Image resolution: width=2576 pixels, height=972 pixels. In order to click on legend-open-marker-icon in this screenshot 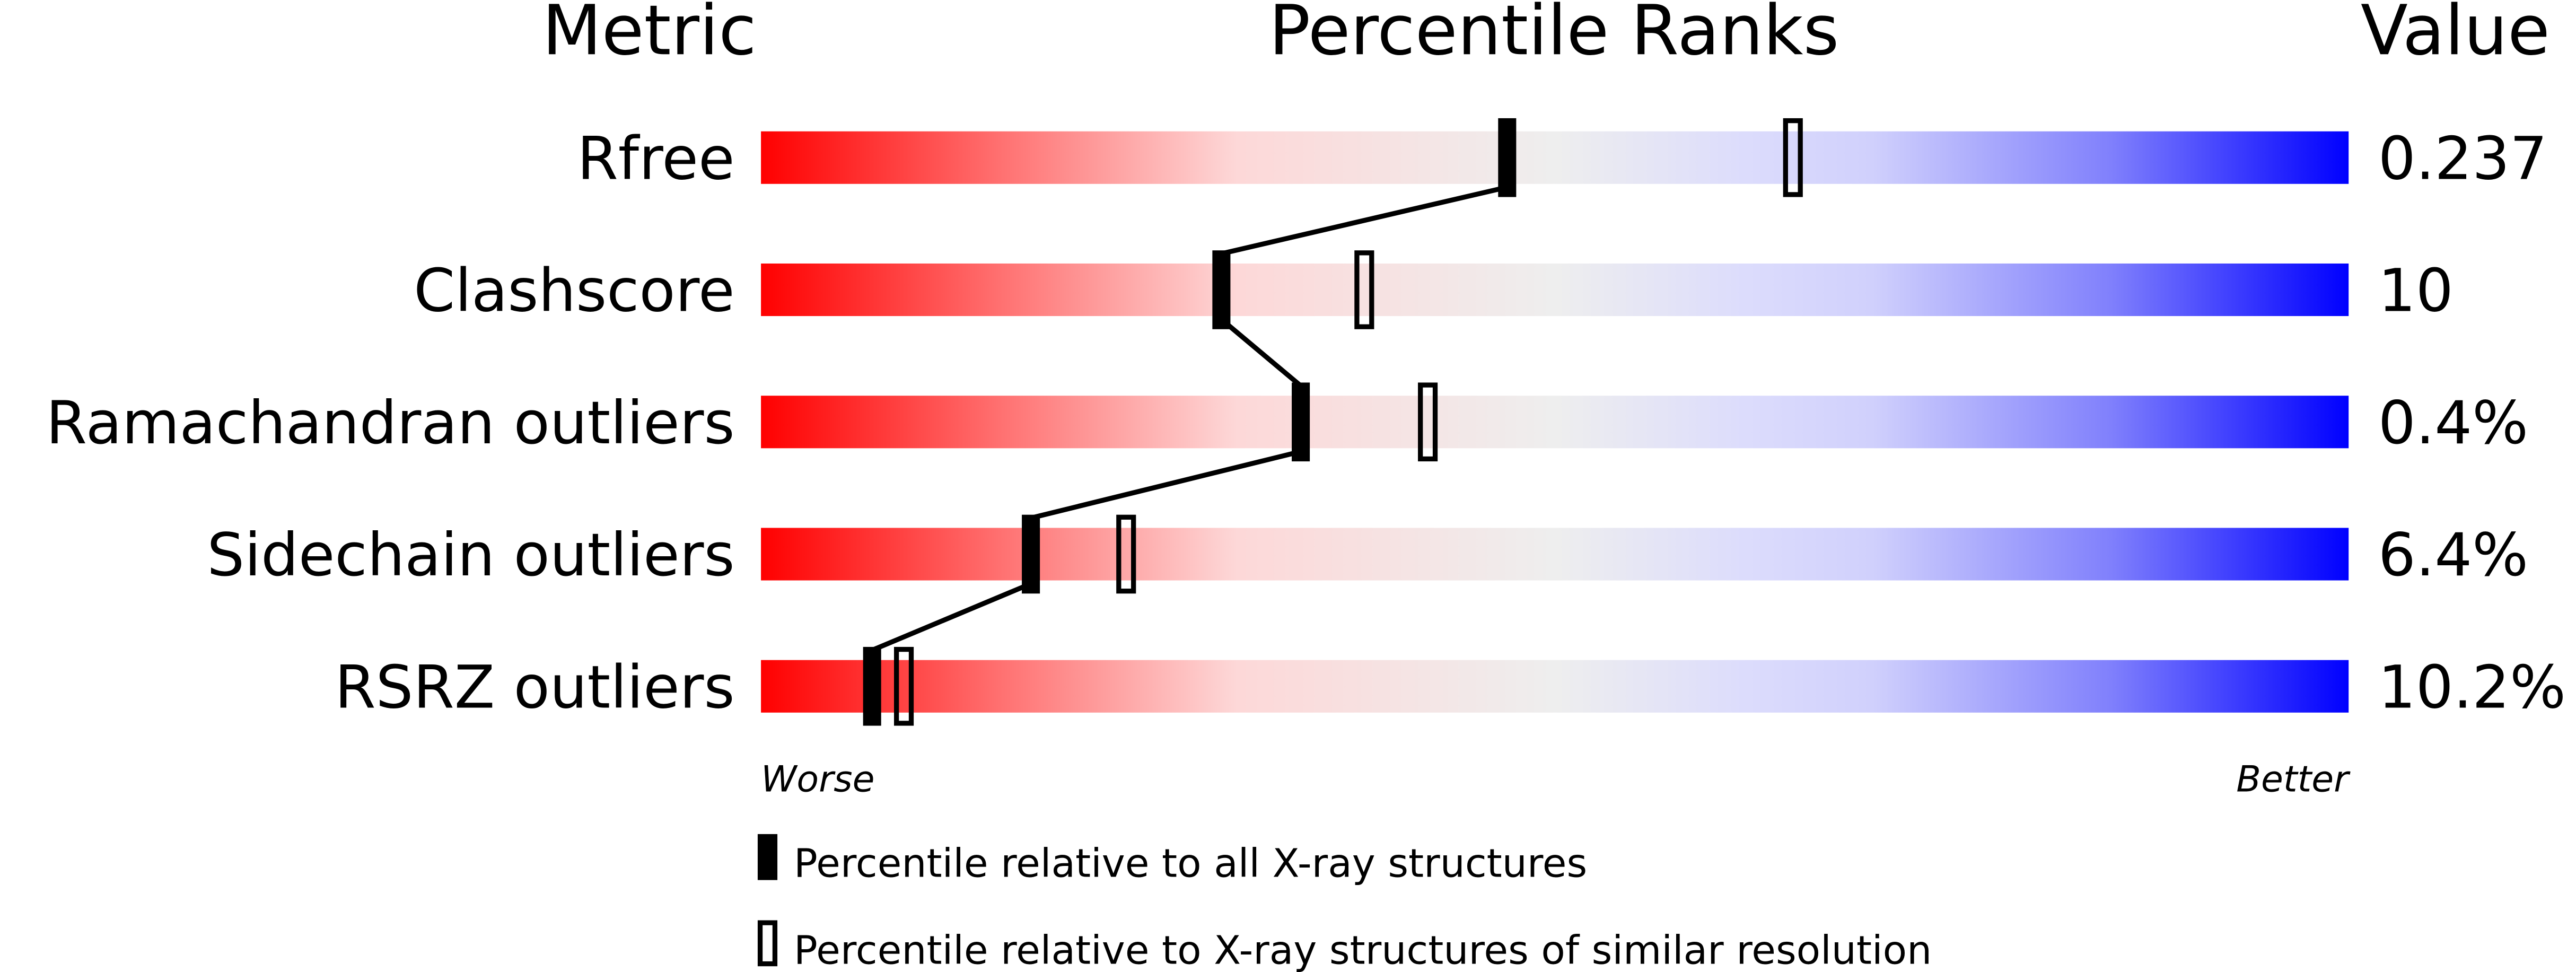, I will do `click(767, 943)`.